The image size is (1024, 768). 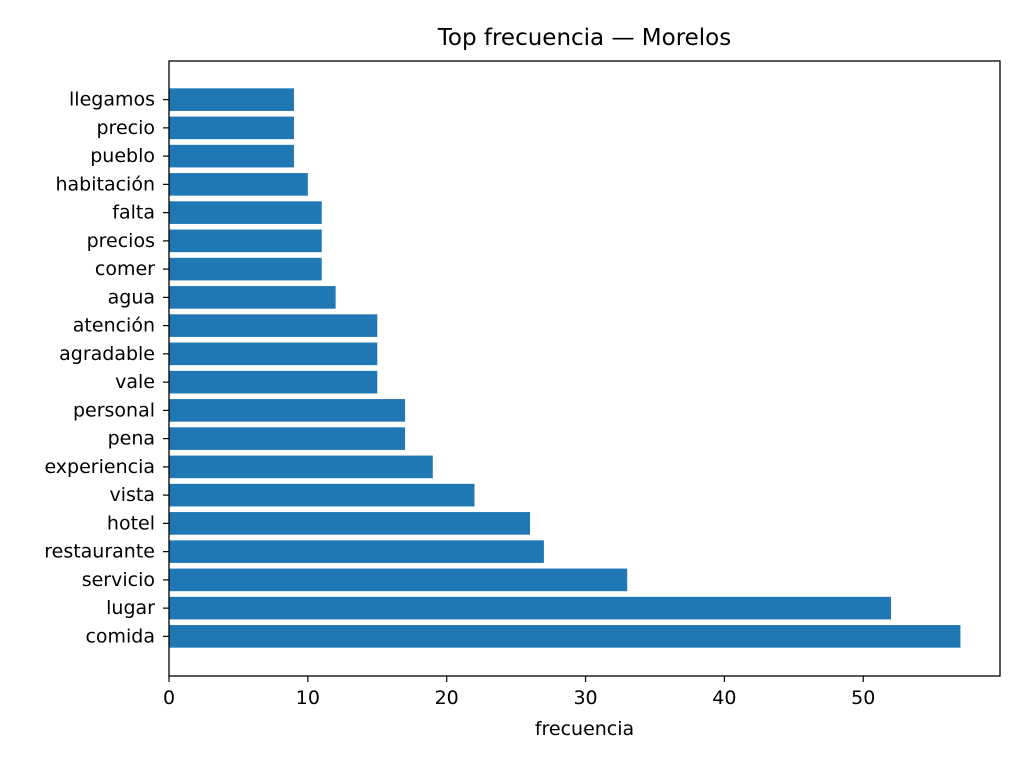 I want to click on y-tick-label: llegamos, so click(x=112, y=100).